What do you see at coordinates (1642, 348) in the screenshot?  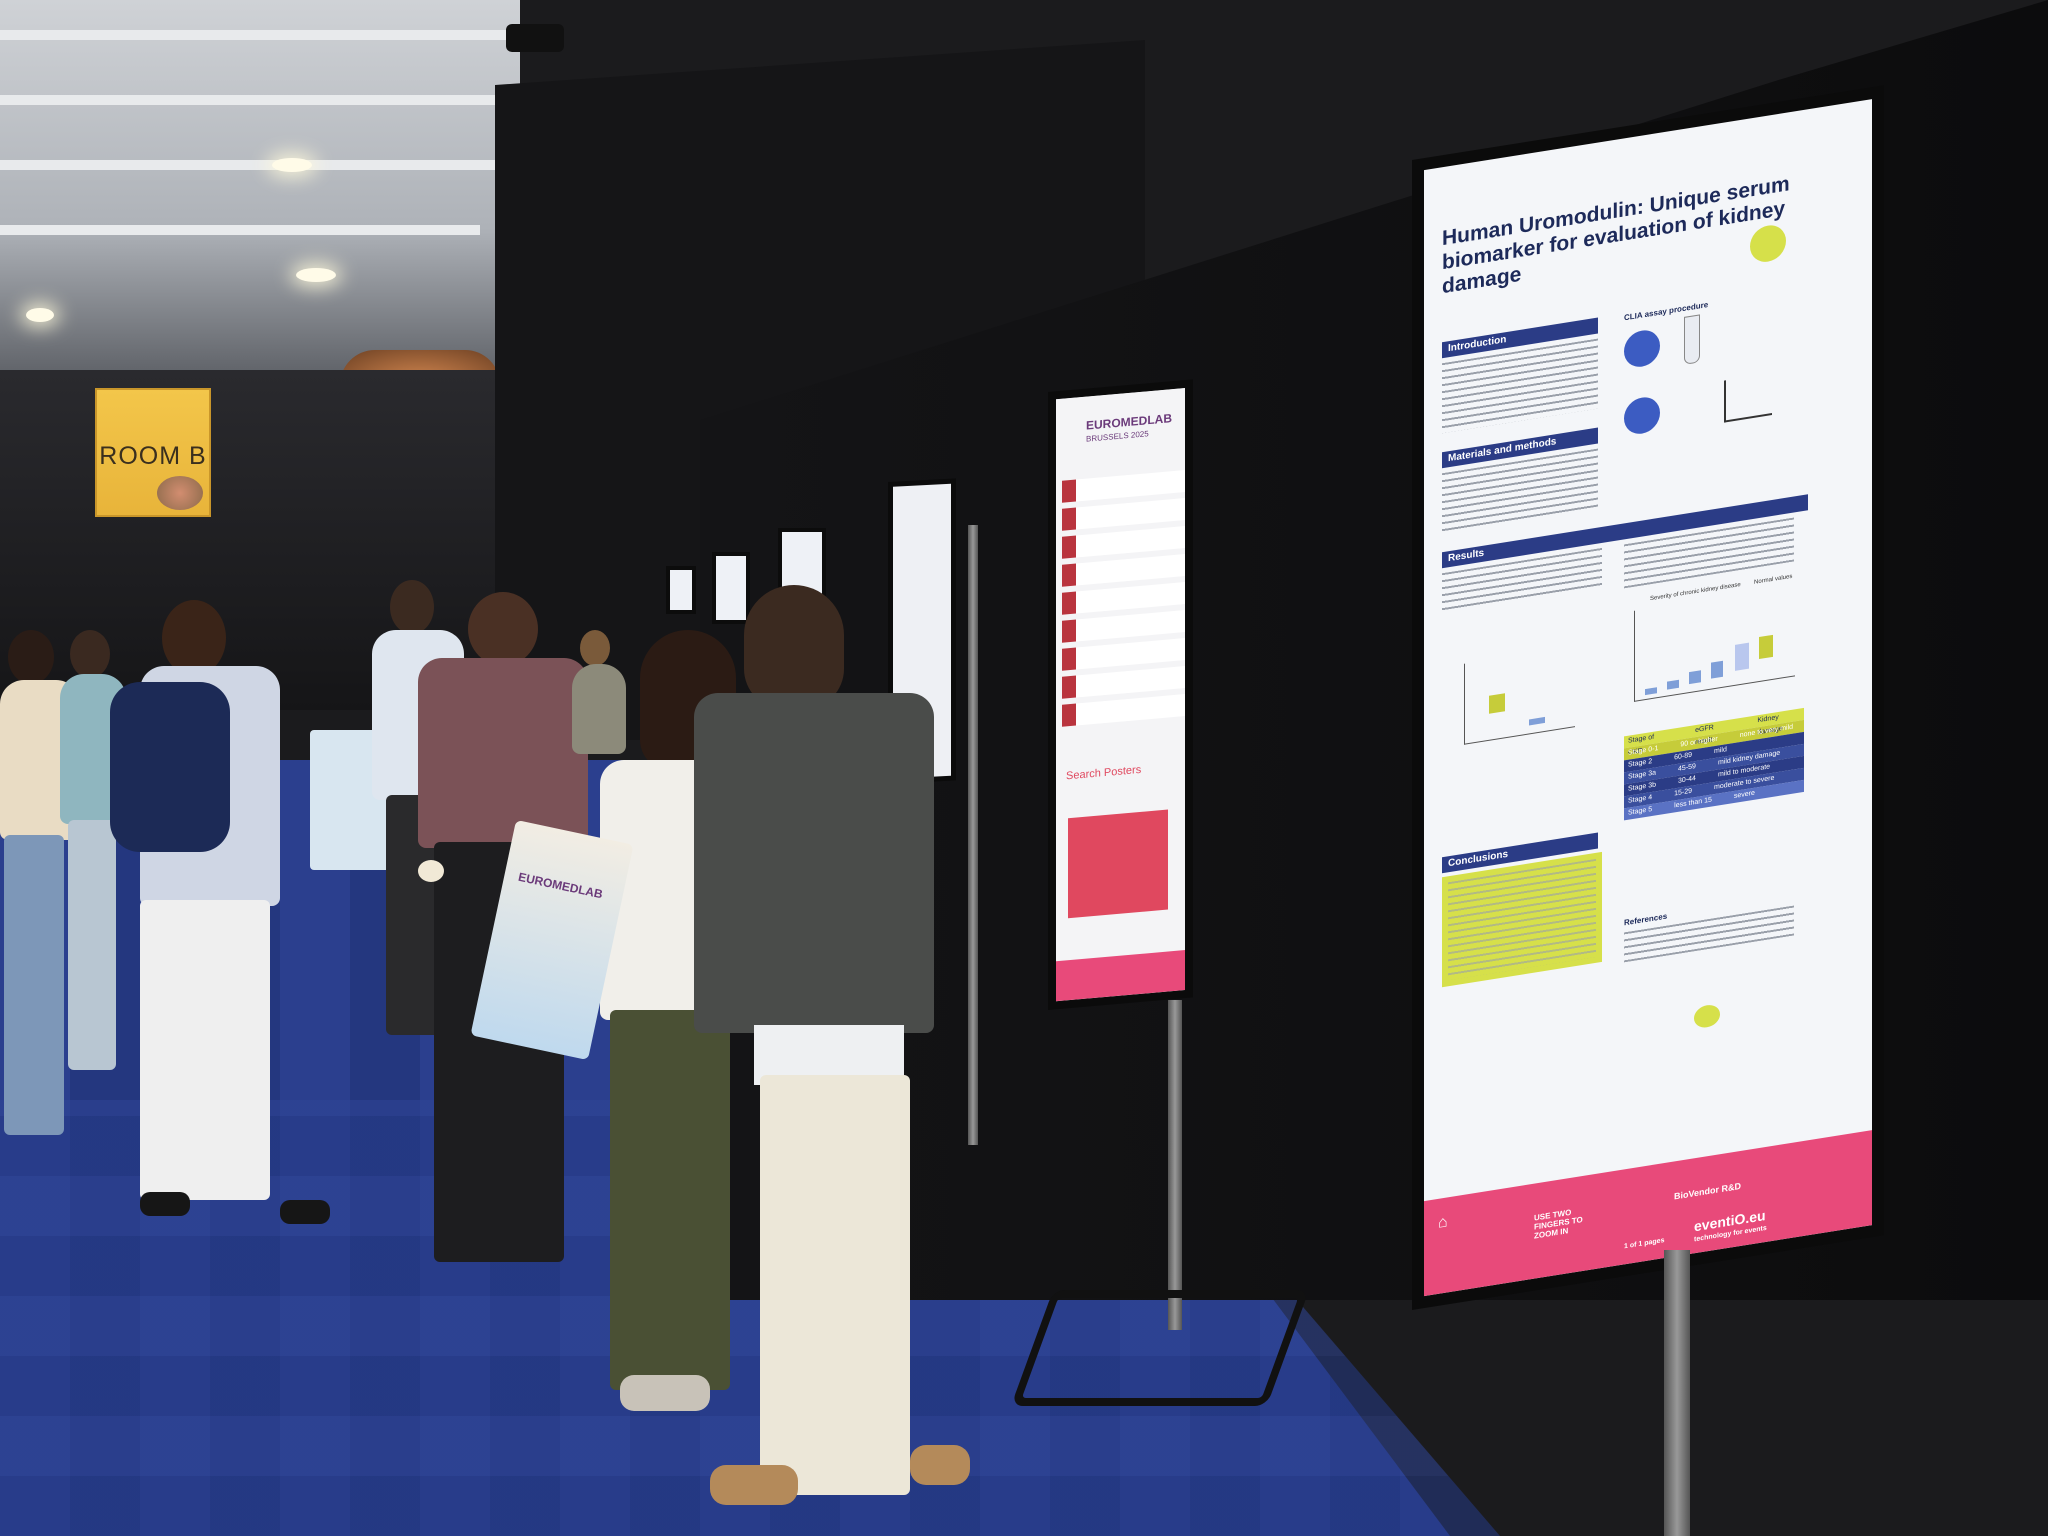 I see `antibody-particle-icon` at bounding box center [1642, 348].